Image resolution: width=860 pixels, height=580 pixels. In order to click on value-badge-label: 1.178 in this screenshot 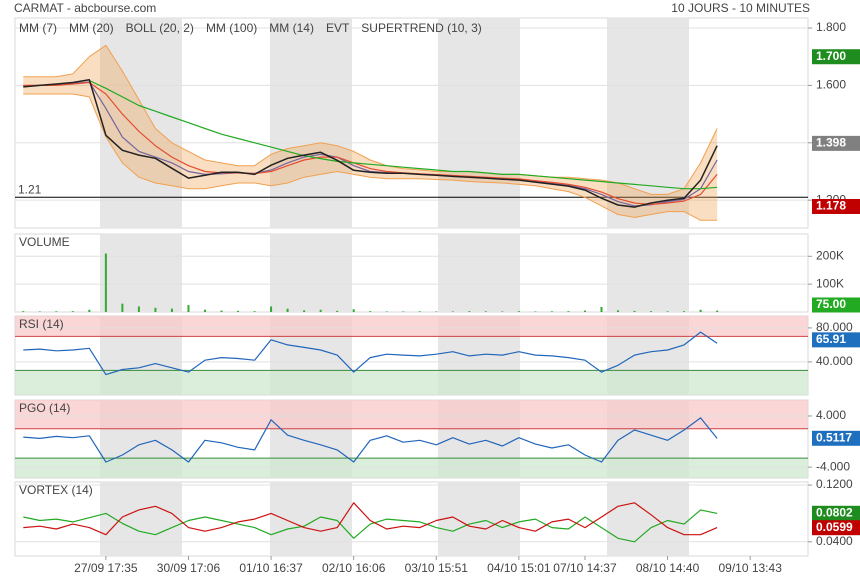, I will do `click(831, 206)`.